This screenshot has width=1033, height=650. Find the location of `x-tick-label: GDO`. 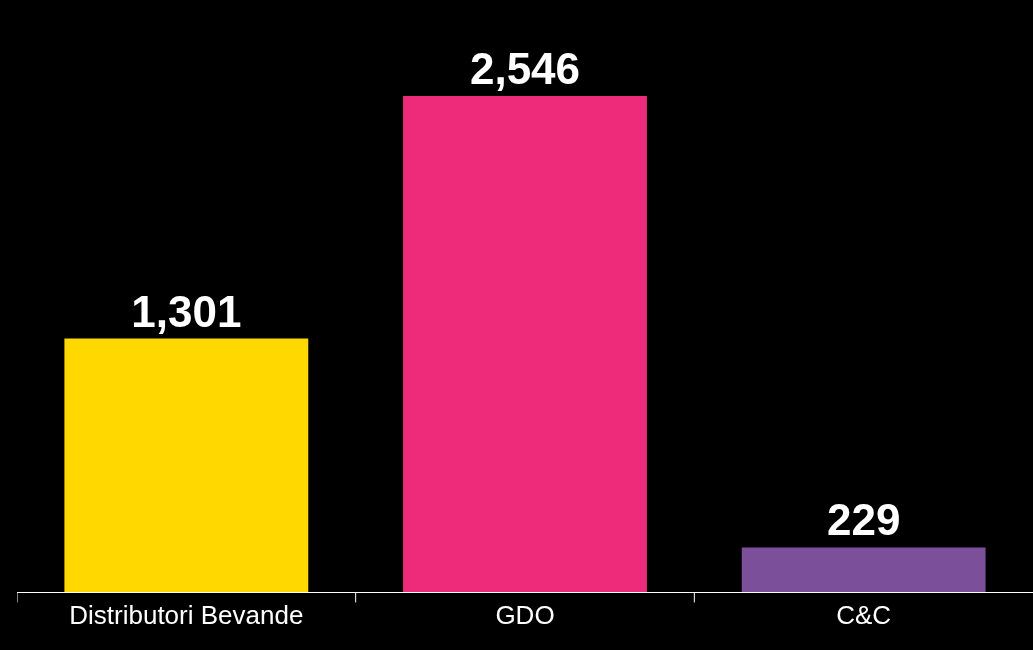

x-tick-label: GDO is located at coordinates (525, 615).